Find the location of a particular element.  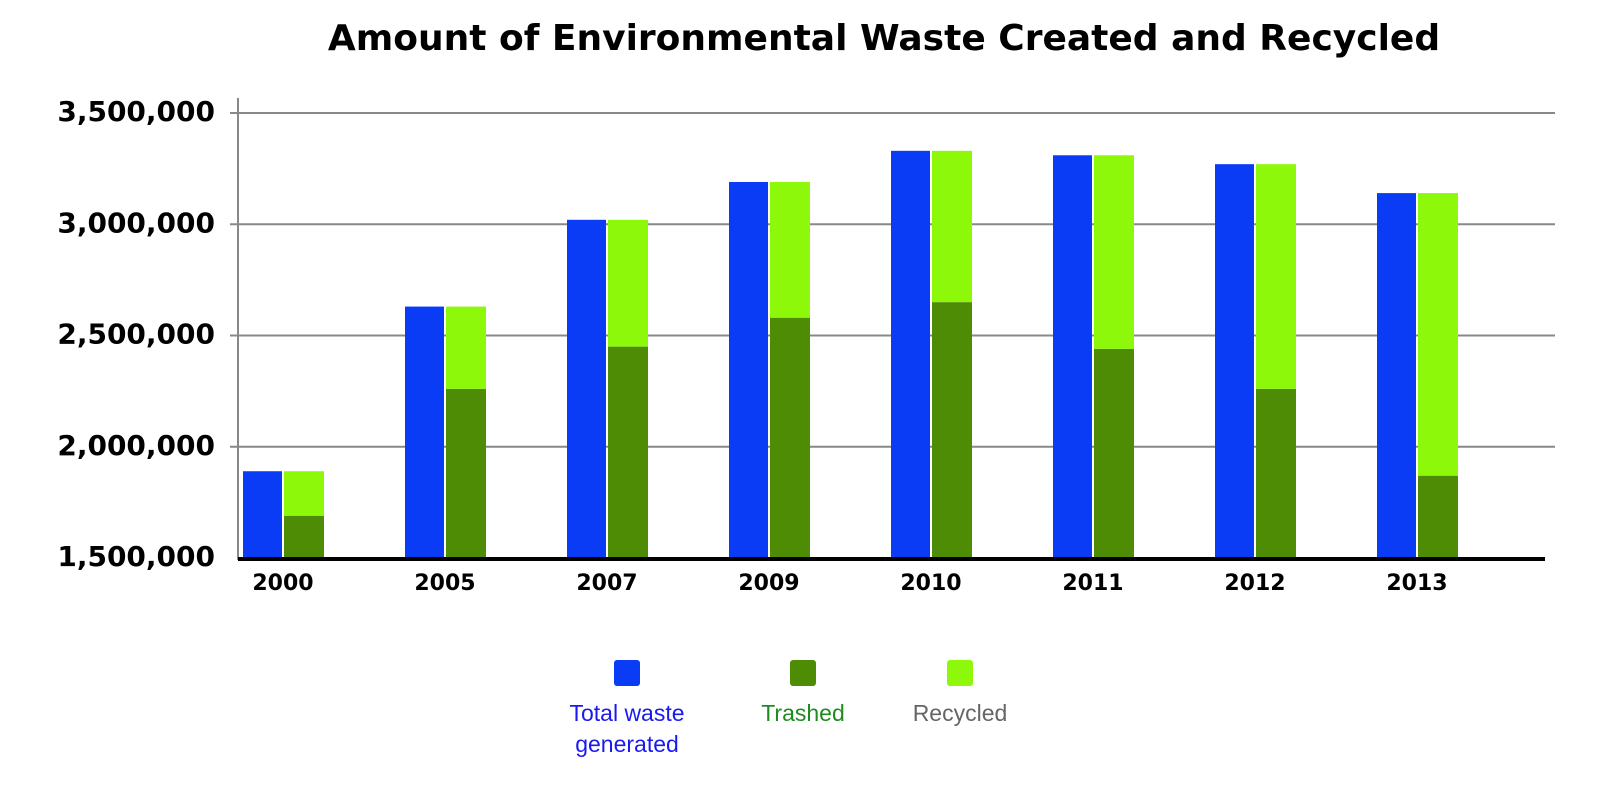

legend-item: Recycled is located at coordinates (960, 694).